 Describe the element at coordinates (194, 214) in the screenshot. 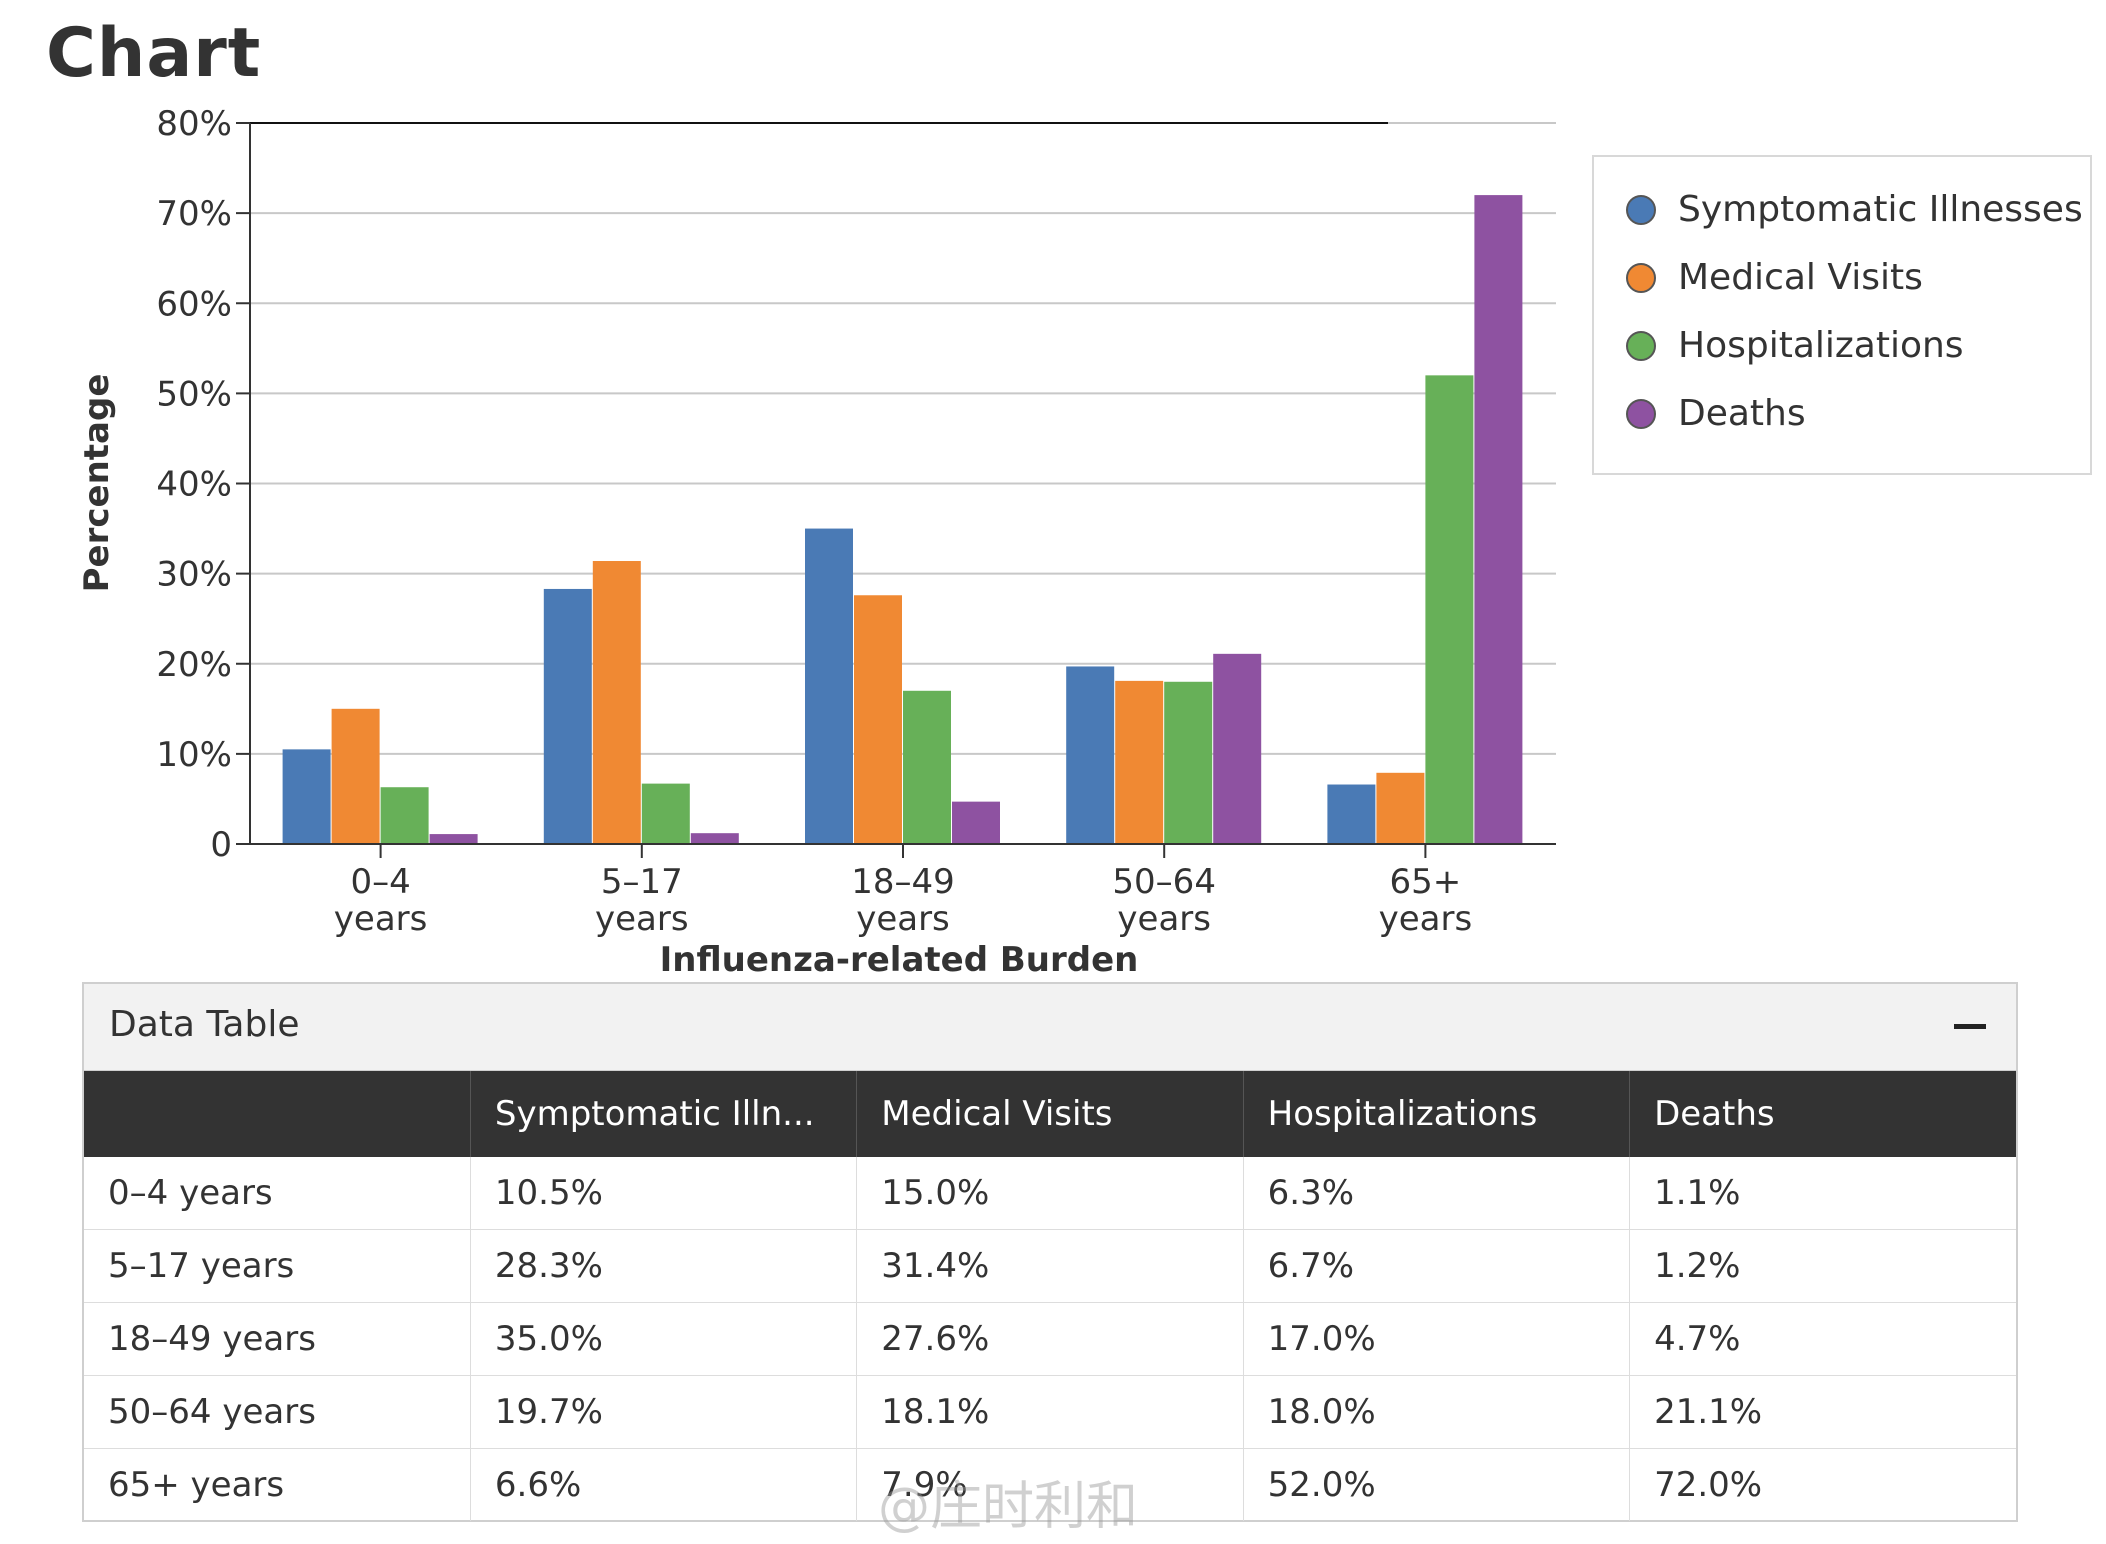

I see `y-tick-label: 70%` at that location.